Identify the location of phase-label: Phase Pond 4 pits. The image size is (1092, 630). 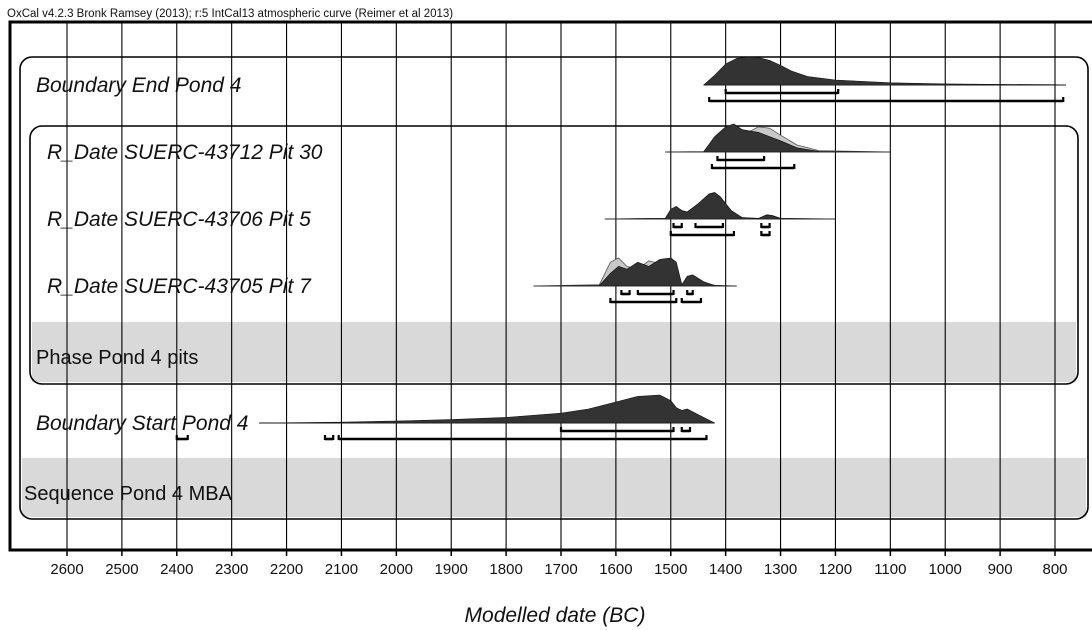
(117, 358).